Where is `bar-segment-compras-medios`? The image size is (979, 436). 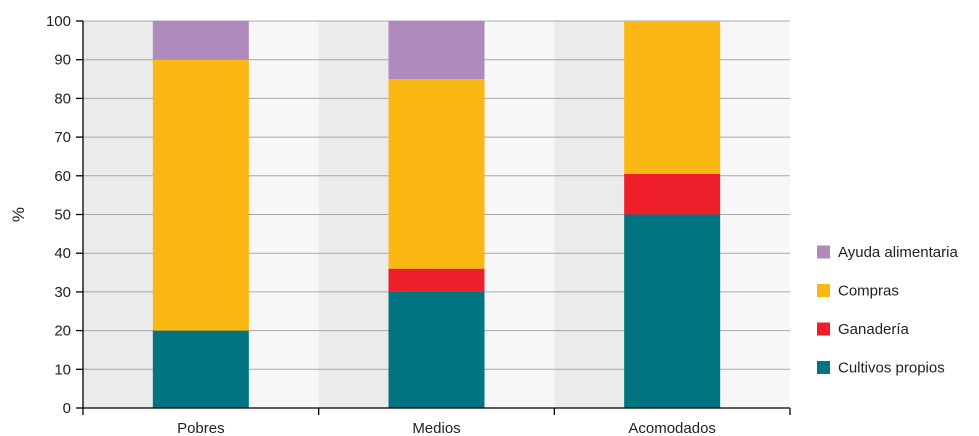
bar-segment-compras-medios is located at coordinates (436, 174).